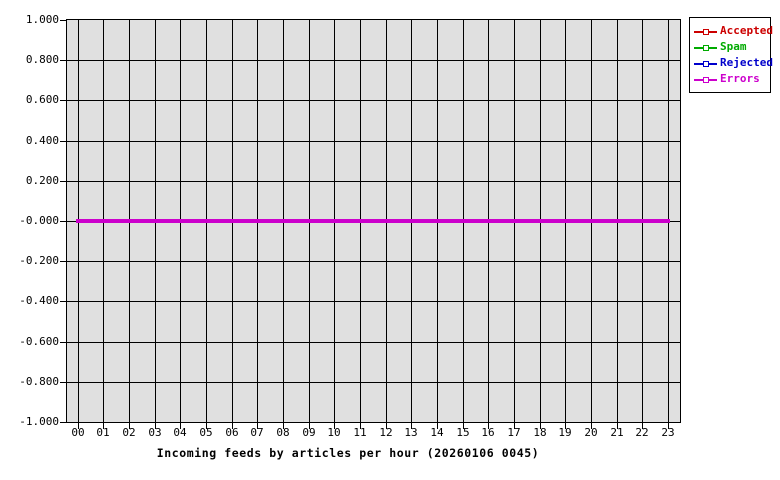 Image resolution: width=780 pixels, height=480 pixels. I want to click on legend-box: Accepted Spam Rejected Errors, so click(731, 55).